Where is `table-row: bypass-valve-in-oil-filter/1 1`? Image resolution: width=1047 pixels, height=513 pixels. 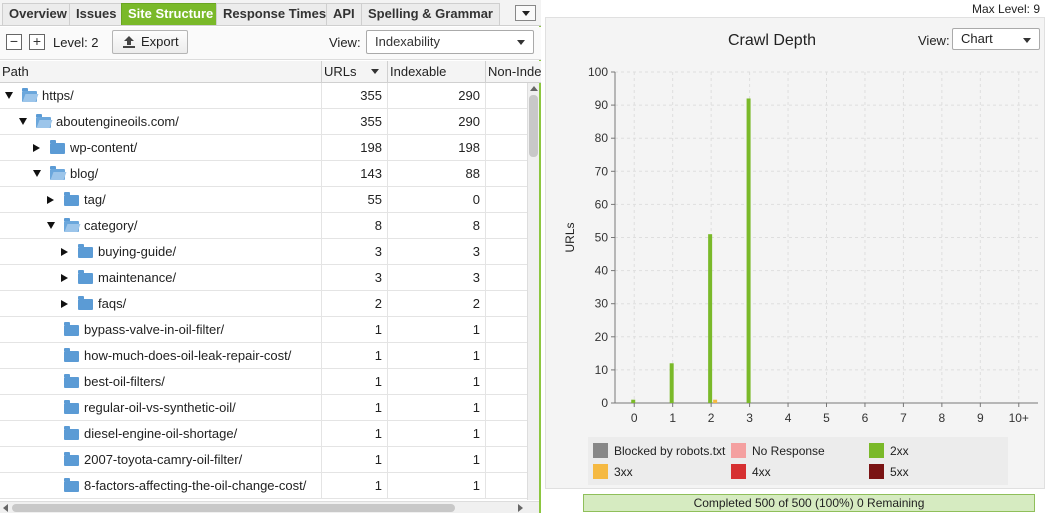 table-row: bypass-valve-in-oil-filter/1 1 is located at coordinates (263, 330).